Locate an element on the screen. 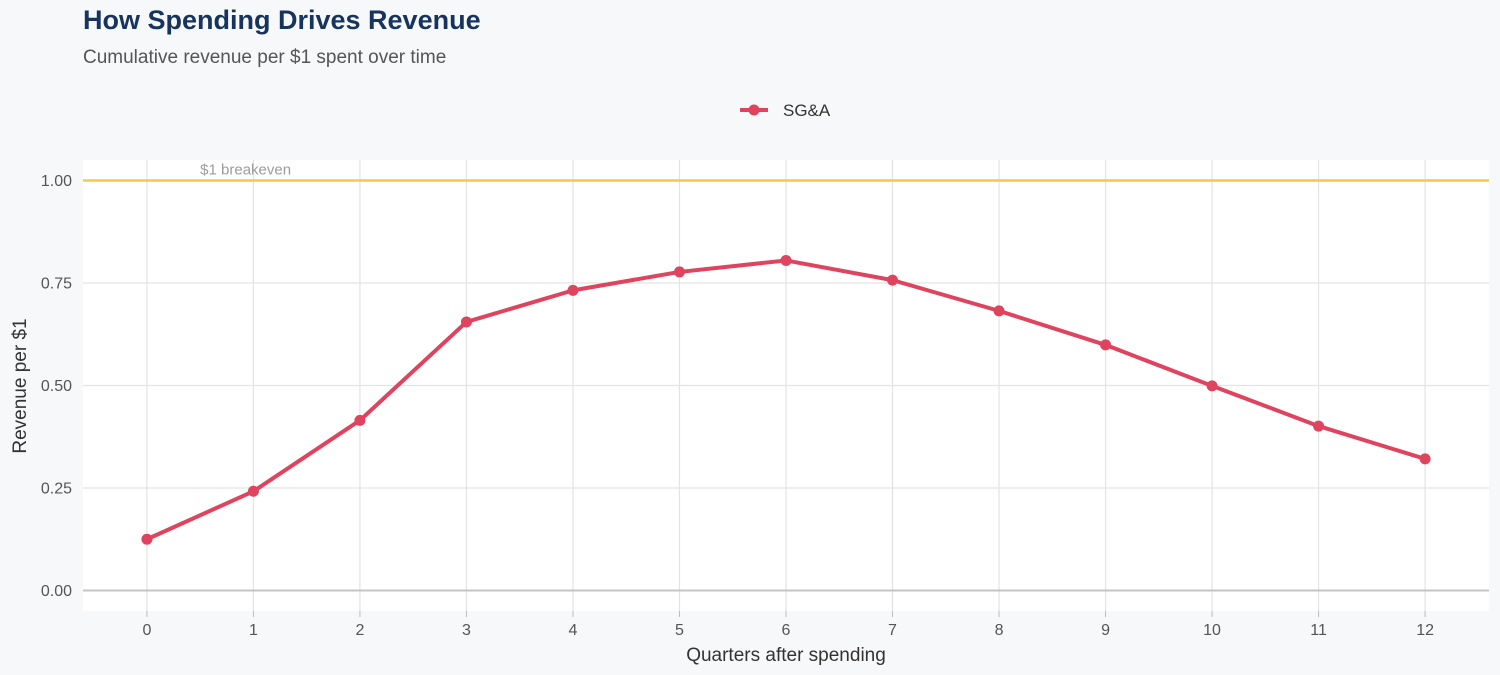  x-tick-label: 4 is located at coordinates (573, 630).